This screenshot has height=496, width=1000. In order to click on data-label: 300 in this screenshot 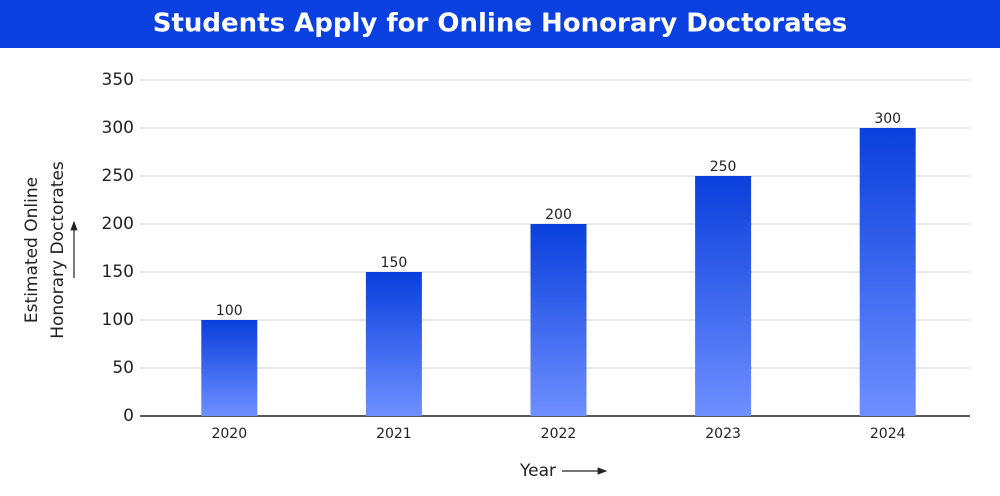, I will do `click(887, 119)`.